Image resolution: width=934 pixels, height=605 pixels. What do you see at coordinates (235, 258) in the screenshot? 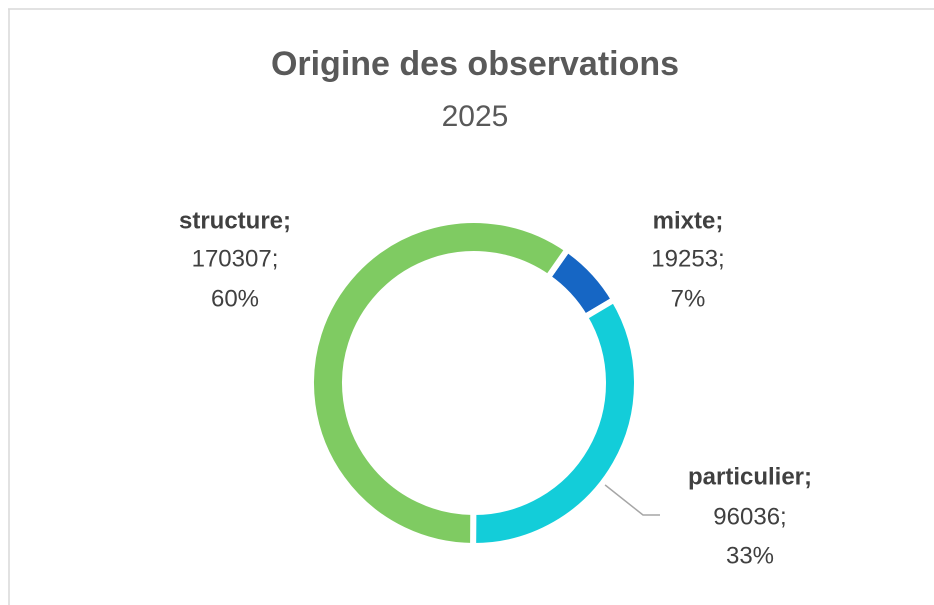
I see `data-label-value: 170307;` at bounding box center [235, 258].